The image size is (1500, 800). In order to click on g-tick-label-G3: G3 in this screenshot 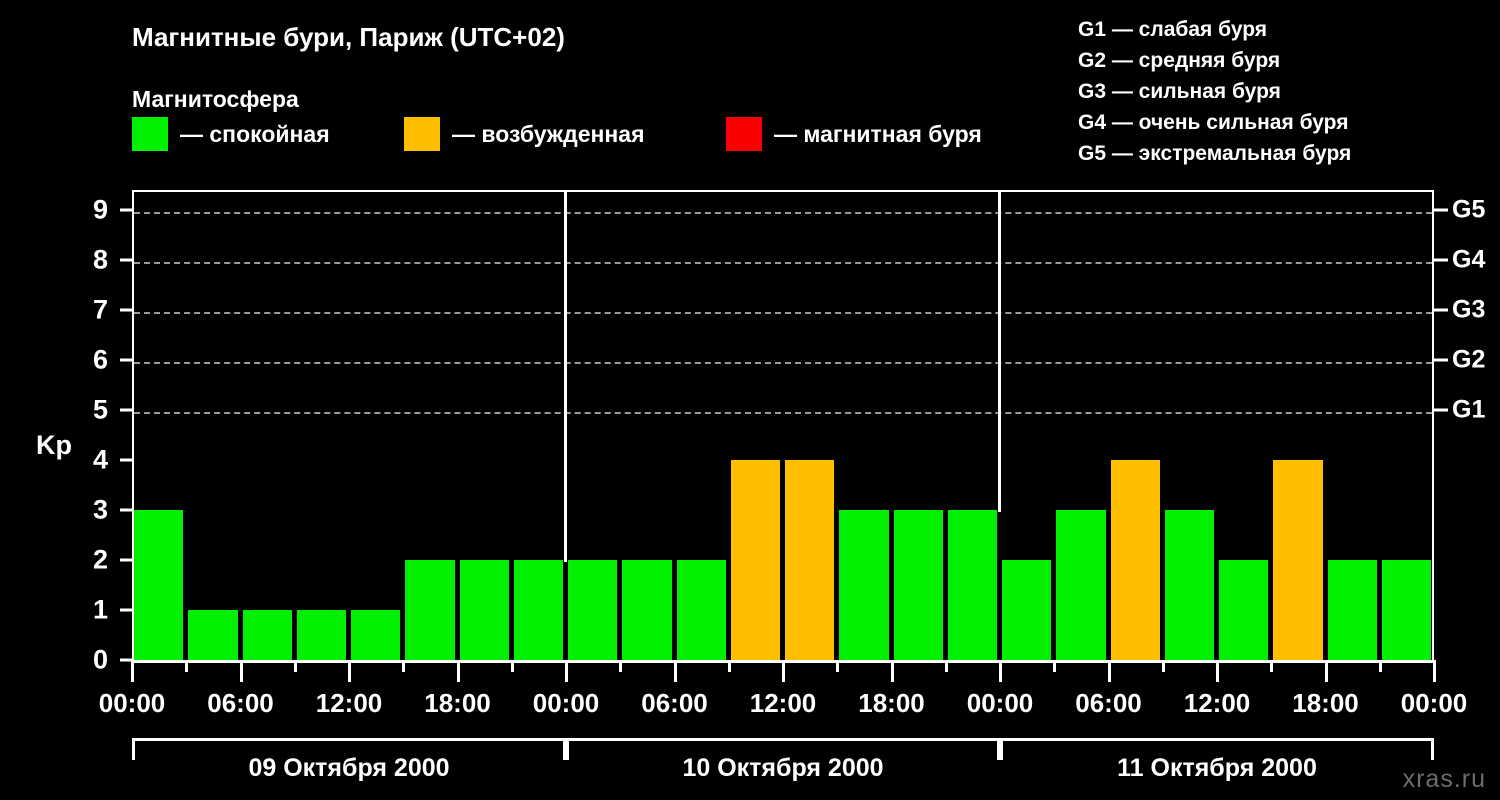, I will do `click(1469, 309)`.